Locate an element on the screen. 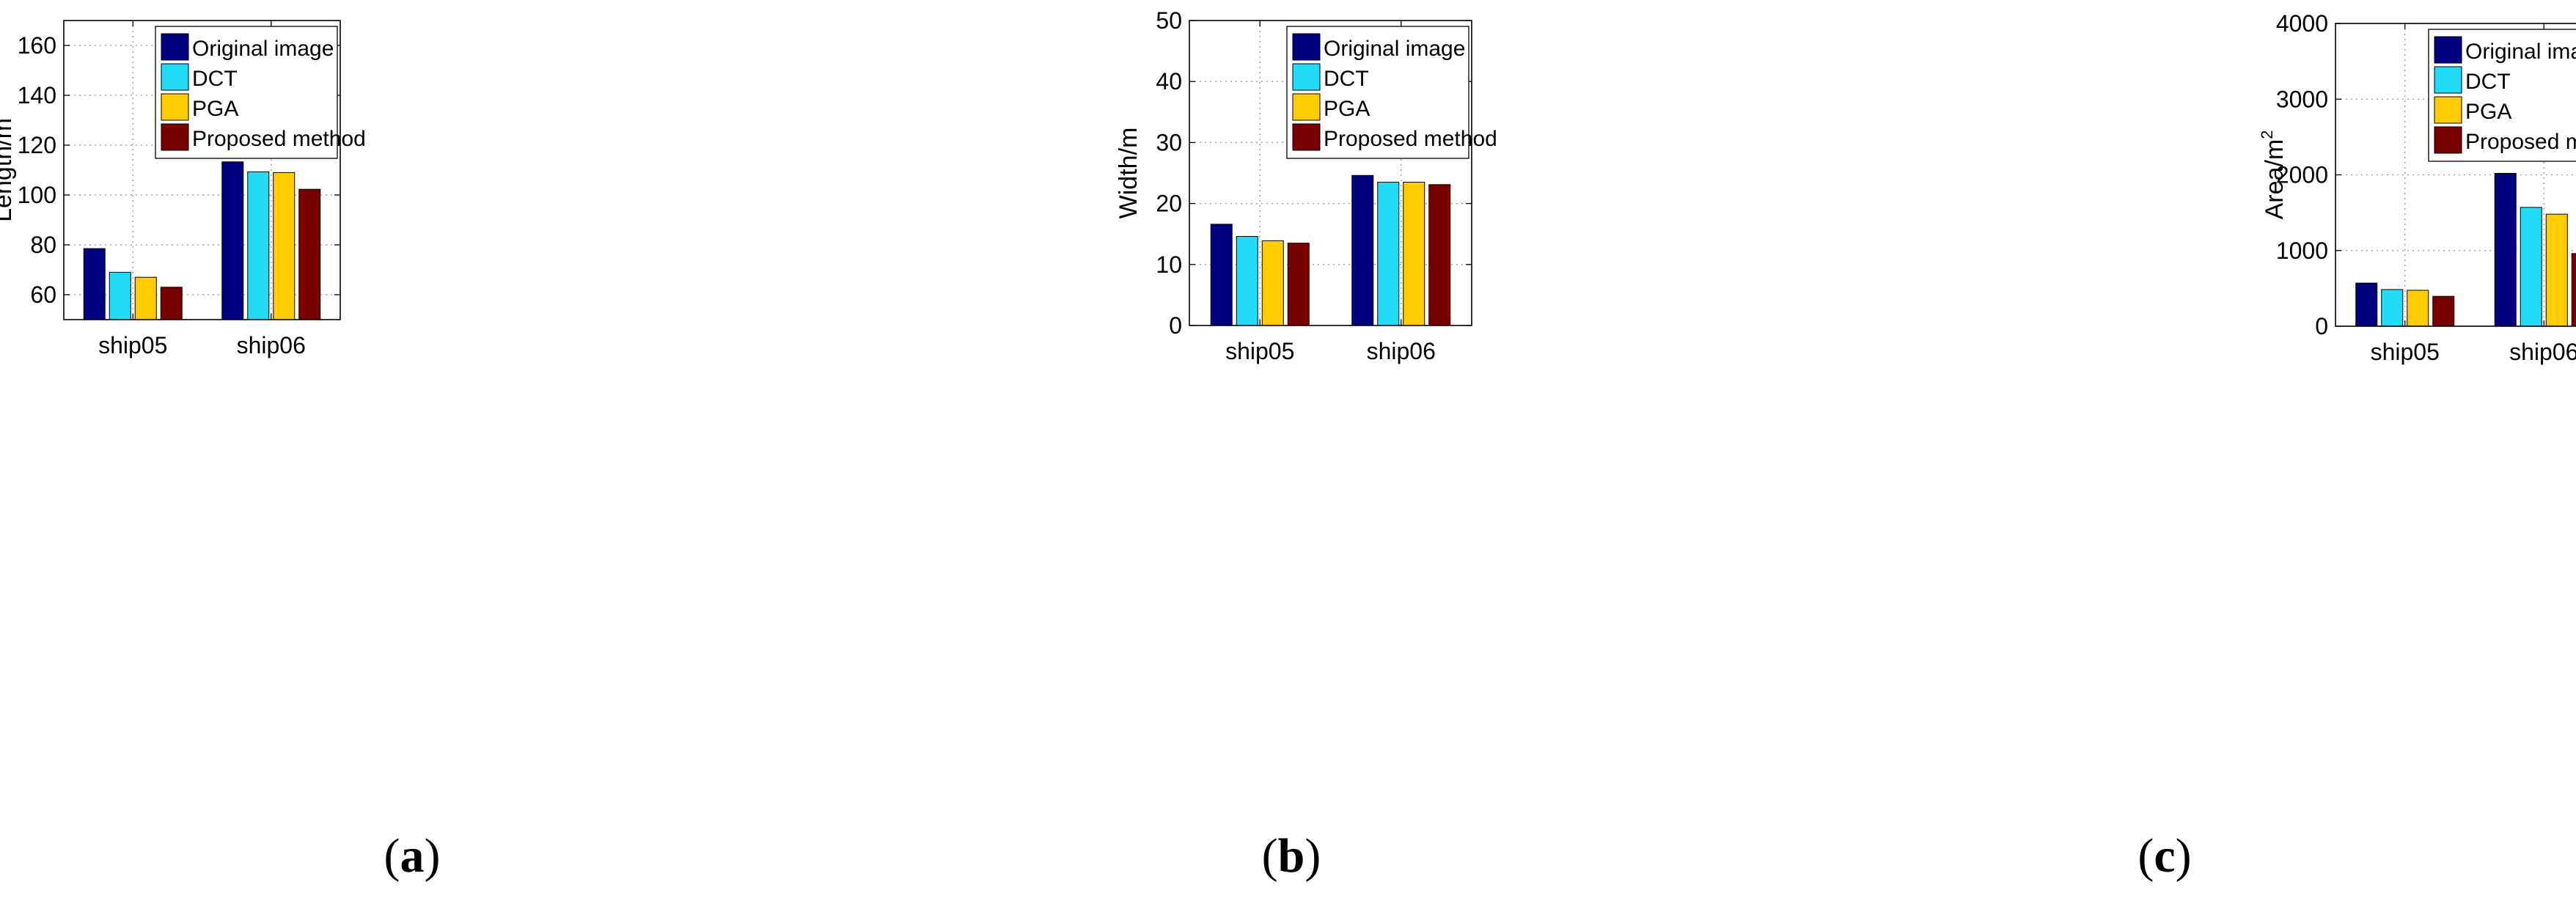 Image resolution: width=2576 pixels, height=920 pixels. caption-a: (a) is located at coordinates (412, 856).